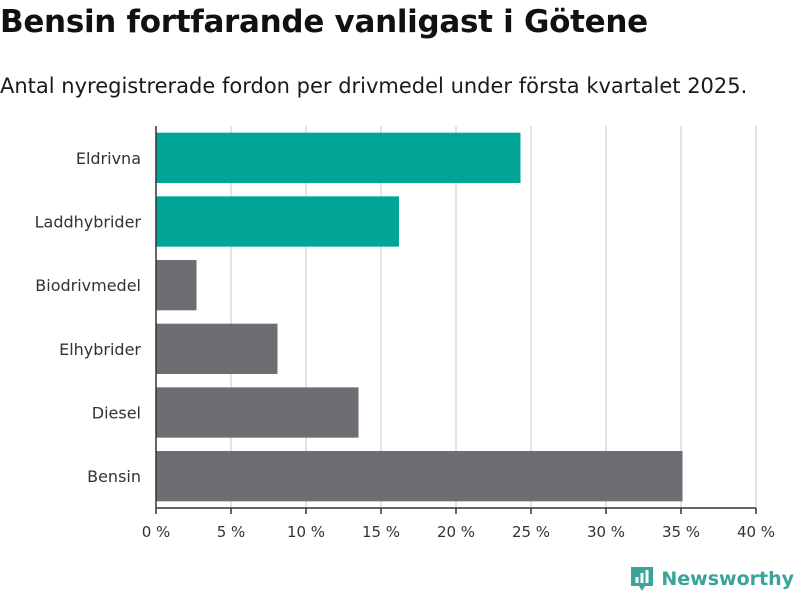 The image size is (800, 600). I want to click on category-label: Elhybrider, so click(100, 349).